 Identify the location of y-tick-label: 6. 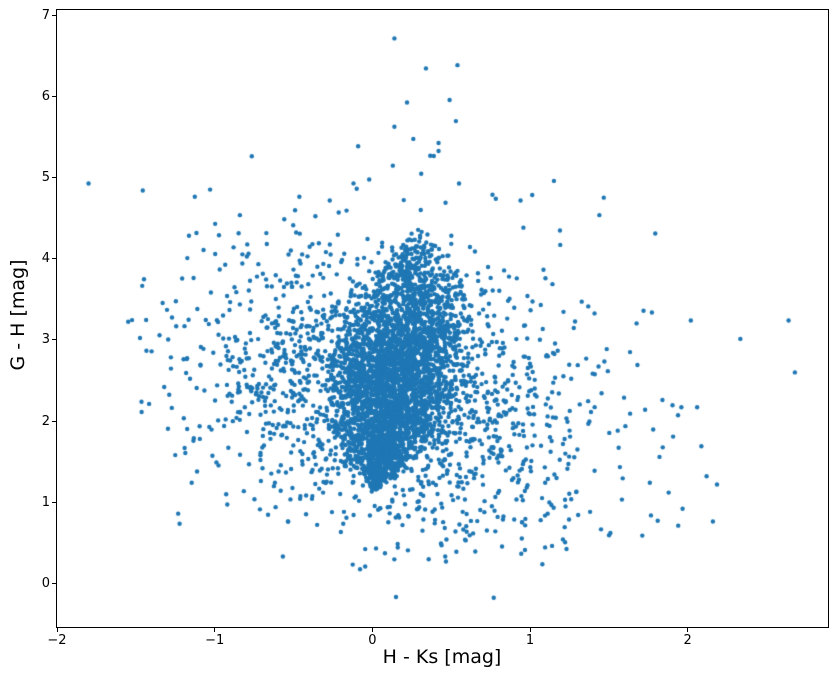
(45, 97).